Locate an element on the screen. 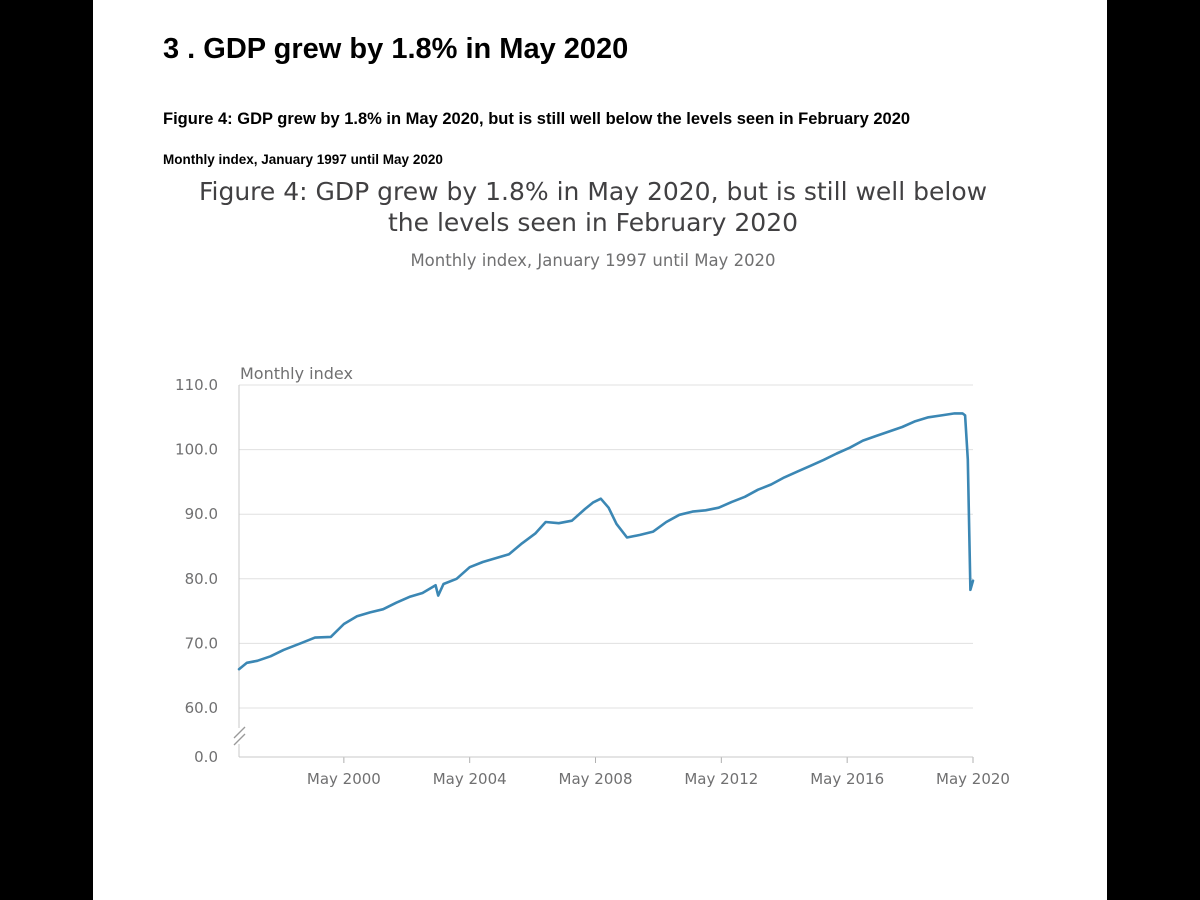 This screenshot has height=900, width=1200. y-axis-ticks: 110.0 100.0 90.0 80.0 70.0 60.0 0.0 is located at coordinates (196, 571).